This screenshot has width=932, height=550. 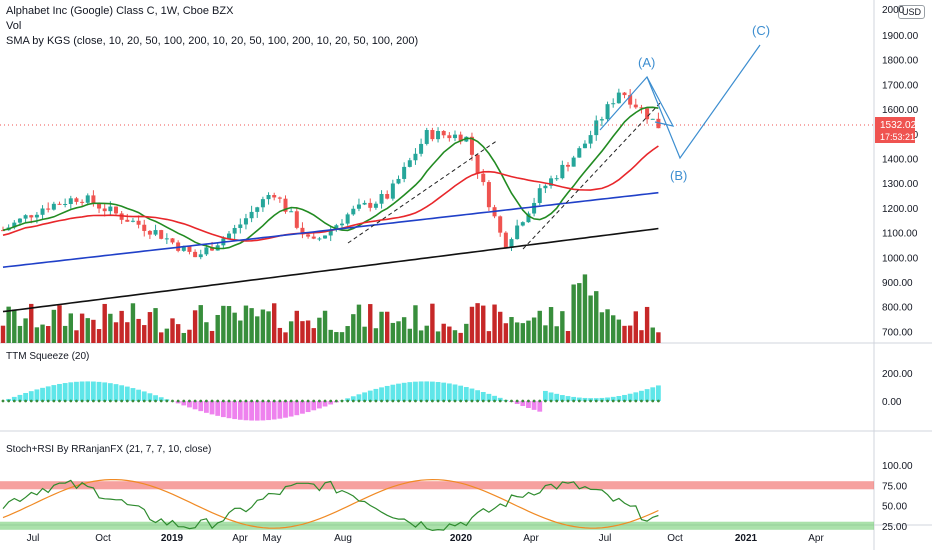 I want to click on sma-line-black, so click(x=330, y=270).